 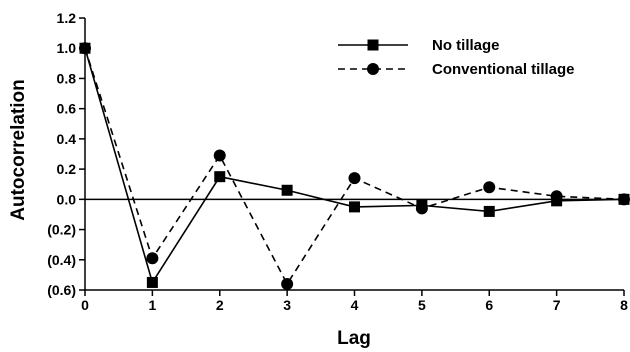 I want to click on x-tick-label: 6, so click(x=489, y=305).